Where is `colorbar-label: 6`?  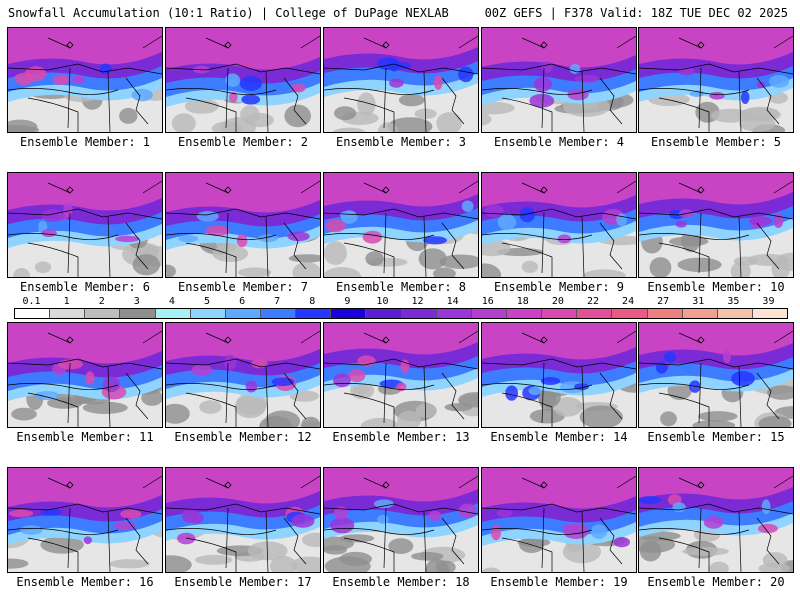 colorbar-label: 6 is located at coordinates (242, 301).